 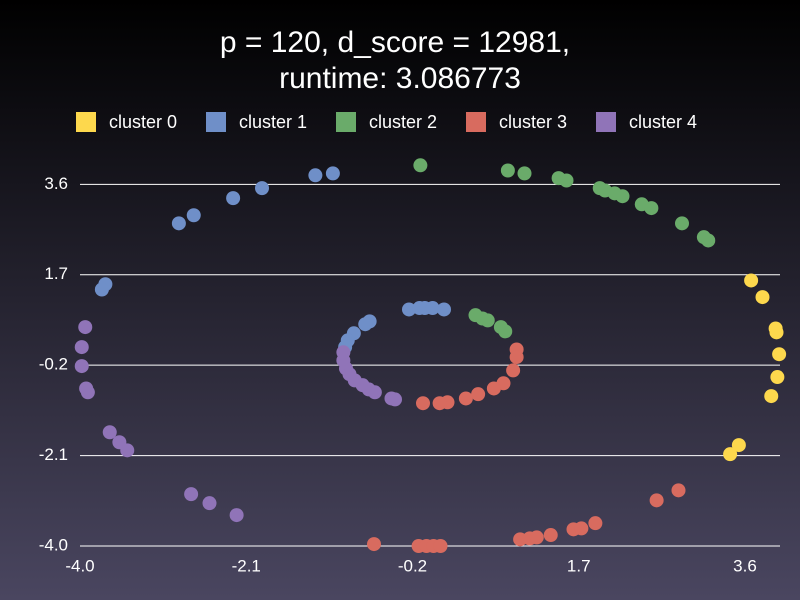 What do you see at coordinates (143, 122) in the screenshot?
I see `legend-label: cluster 0` at bounding box center [143, 122].